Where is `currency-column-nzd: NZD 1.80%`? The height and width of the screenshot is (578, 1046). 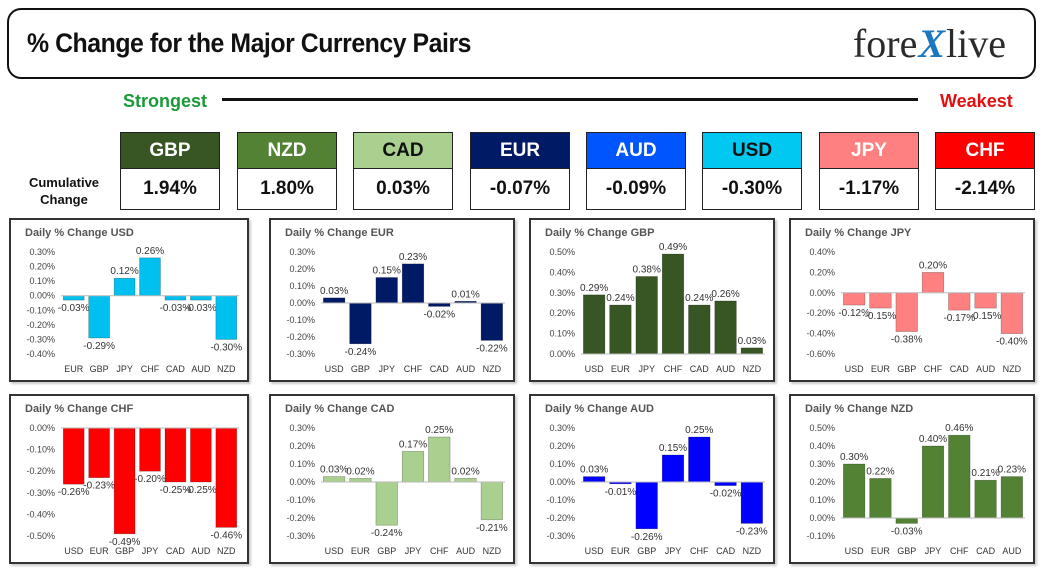 currency-column-nzd: NZD 1.80% is located at coordinates (287, 171).